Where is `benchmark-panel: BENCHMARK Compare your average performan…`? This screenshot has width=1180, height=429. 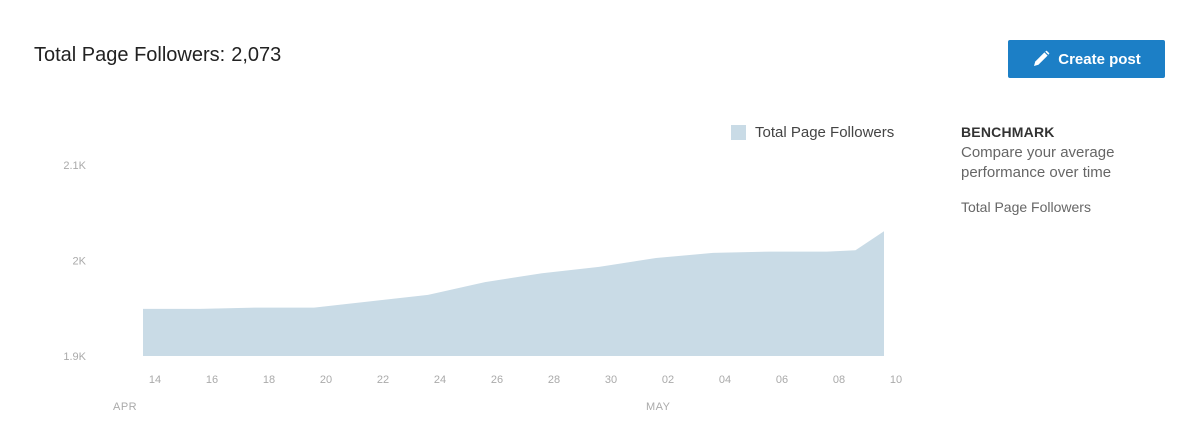 benchmark-panel: BENCHMARK Compare your average performan… is located at coordinates (1061, 169).